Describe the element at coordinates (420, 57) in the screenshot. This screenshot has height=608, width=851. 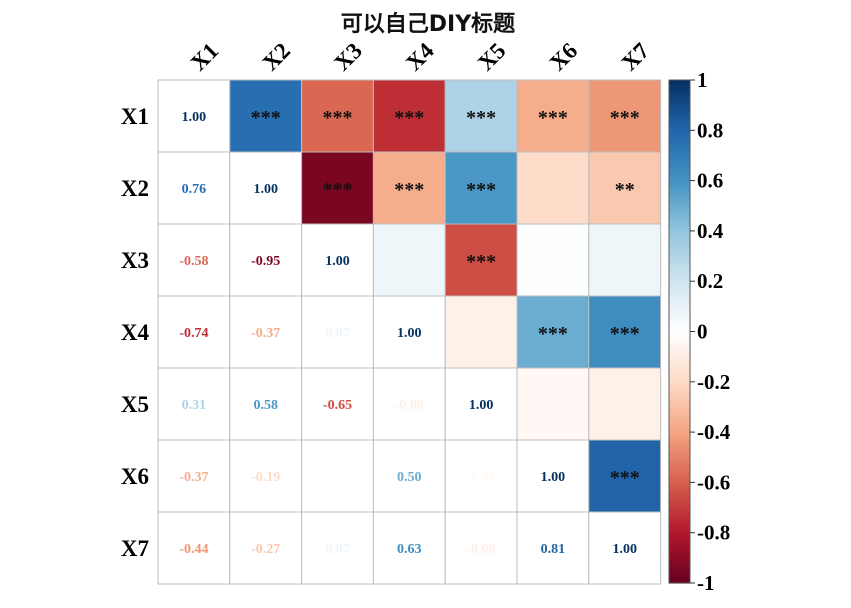
I see `column-labels: X1 X2 X3 X4 X5 X6 X7` at that location.